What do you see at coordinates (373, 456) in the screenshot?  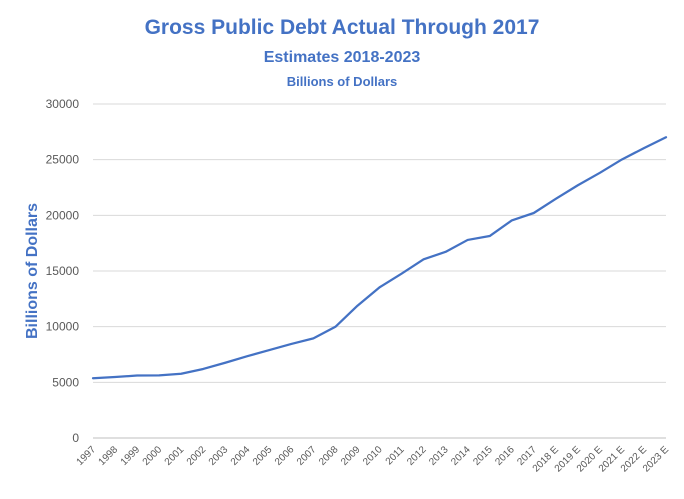 I see `x-tick-label: 2010` at bounding box center [373, 456].